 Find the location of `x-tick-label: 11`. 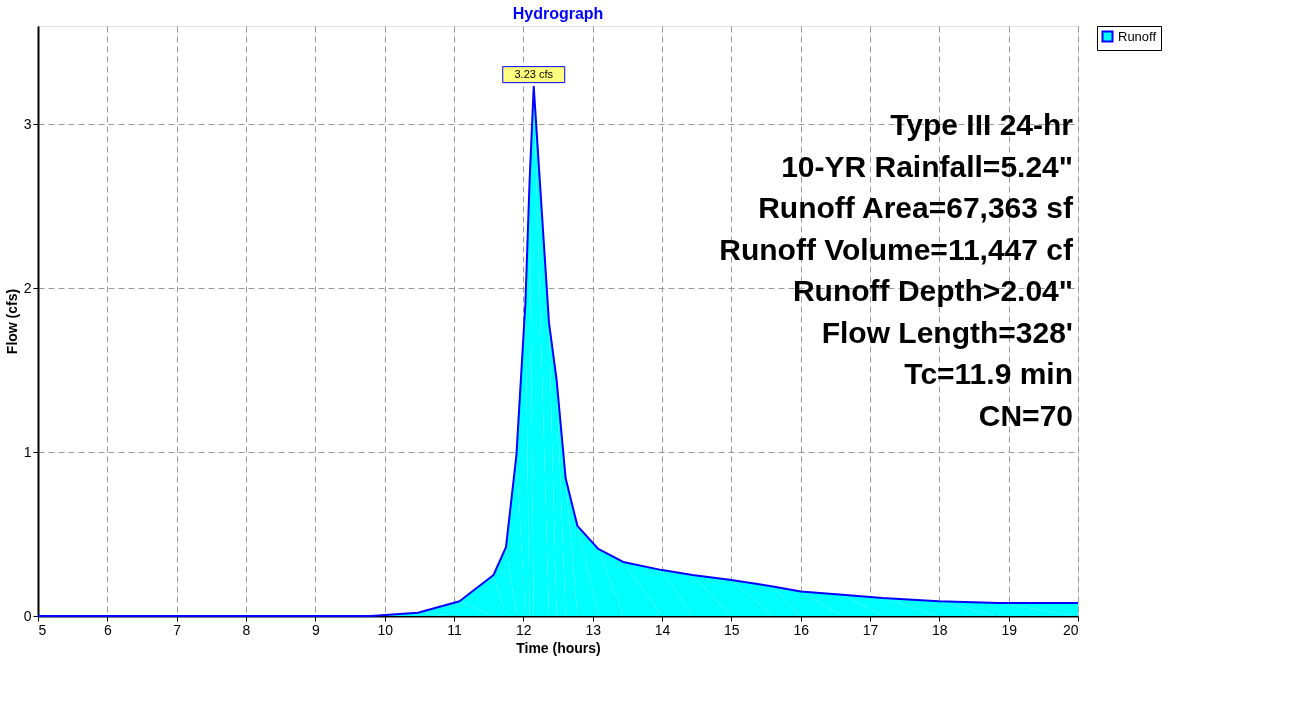

x-tick-label: 11 is located at coordinates (454, 629).